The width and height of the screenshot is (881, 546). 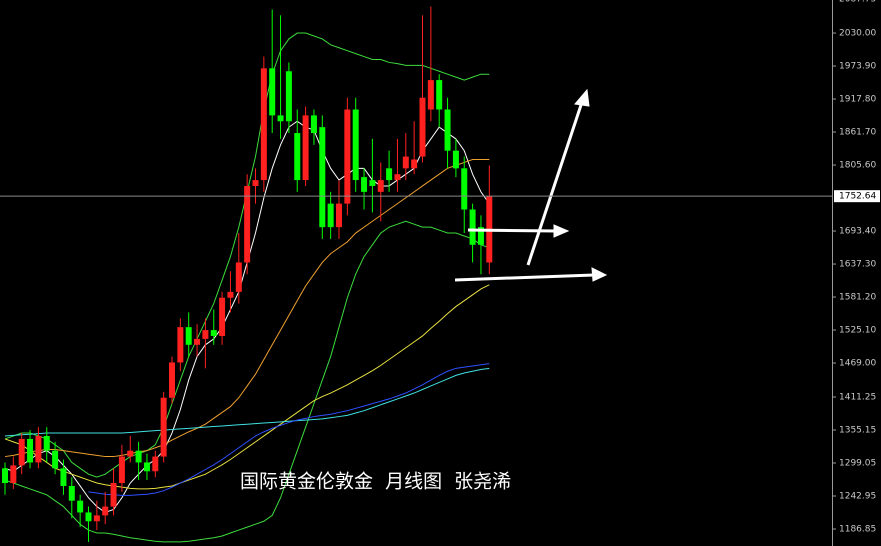 I want to click on last-price-box, so click(x=857, y=196).